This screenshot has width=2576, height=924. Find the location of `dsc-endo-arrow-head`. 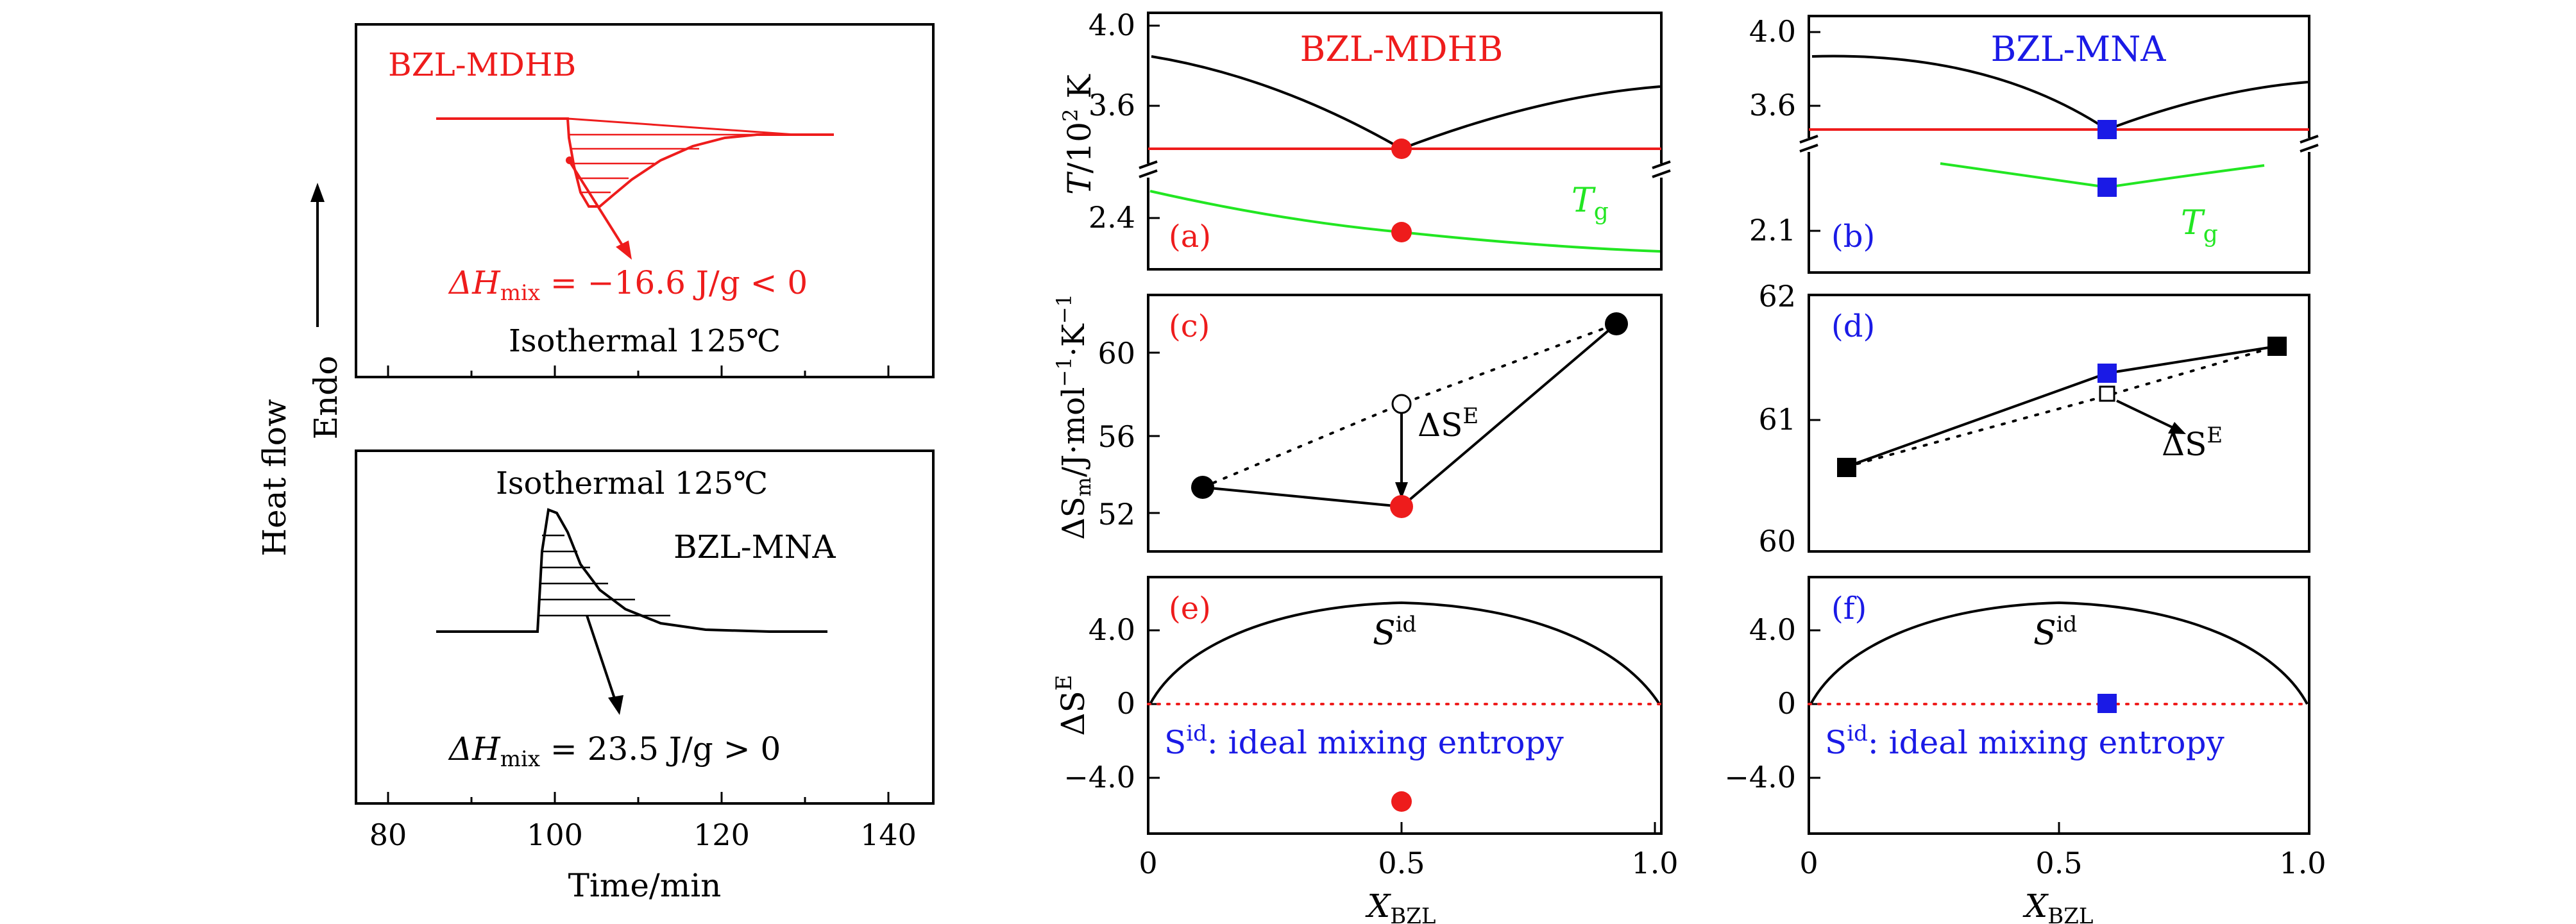

dsc-endo-arrow-head is located at coordinates (317, 192).